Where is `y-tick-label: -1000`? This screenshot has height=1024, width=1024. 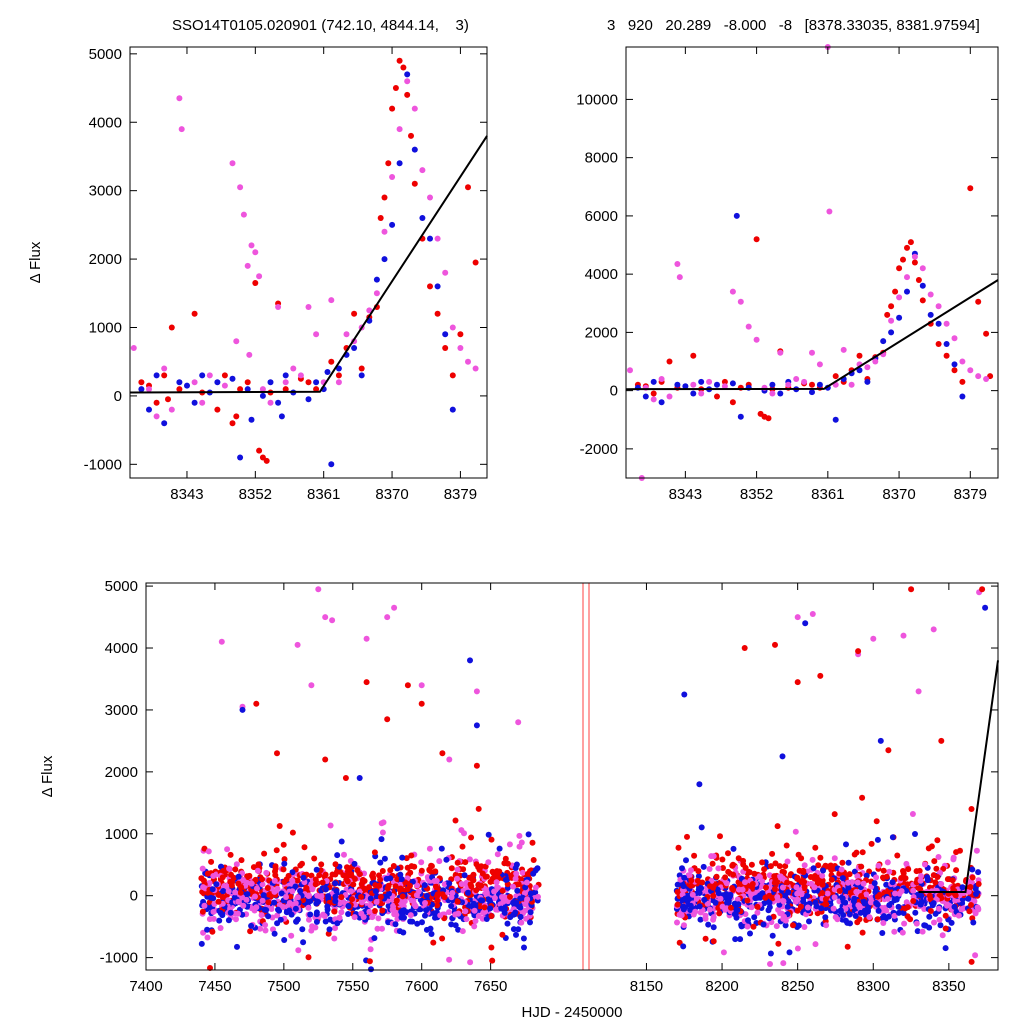
y-tick-label: -1000 is located at coordinates (119, 958).